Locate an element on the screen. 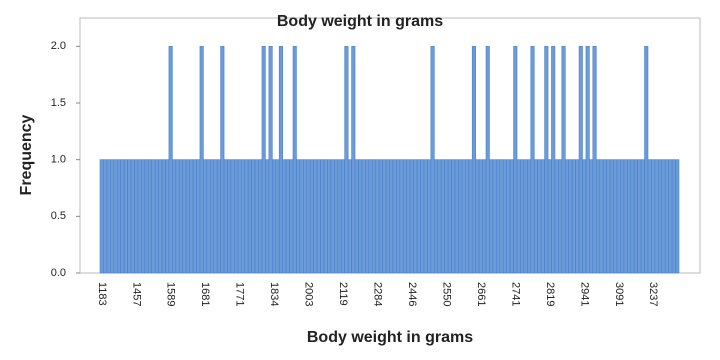  x-tick-label: 2741 is located at coordinates (515, 294).